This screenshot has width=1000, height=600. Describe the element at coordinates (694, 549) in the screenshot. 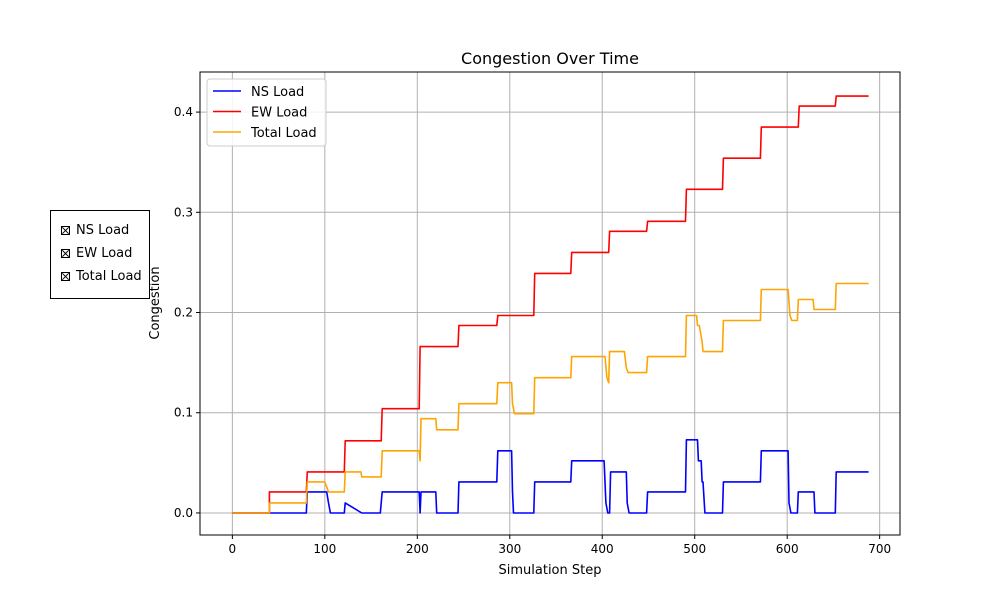

I see `x-tick-label: 500` at that location.